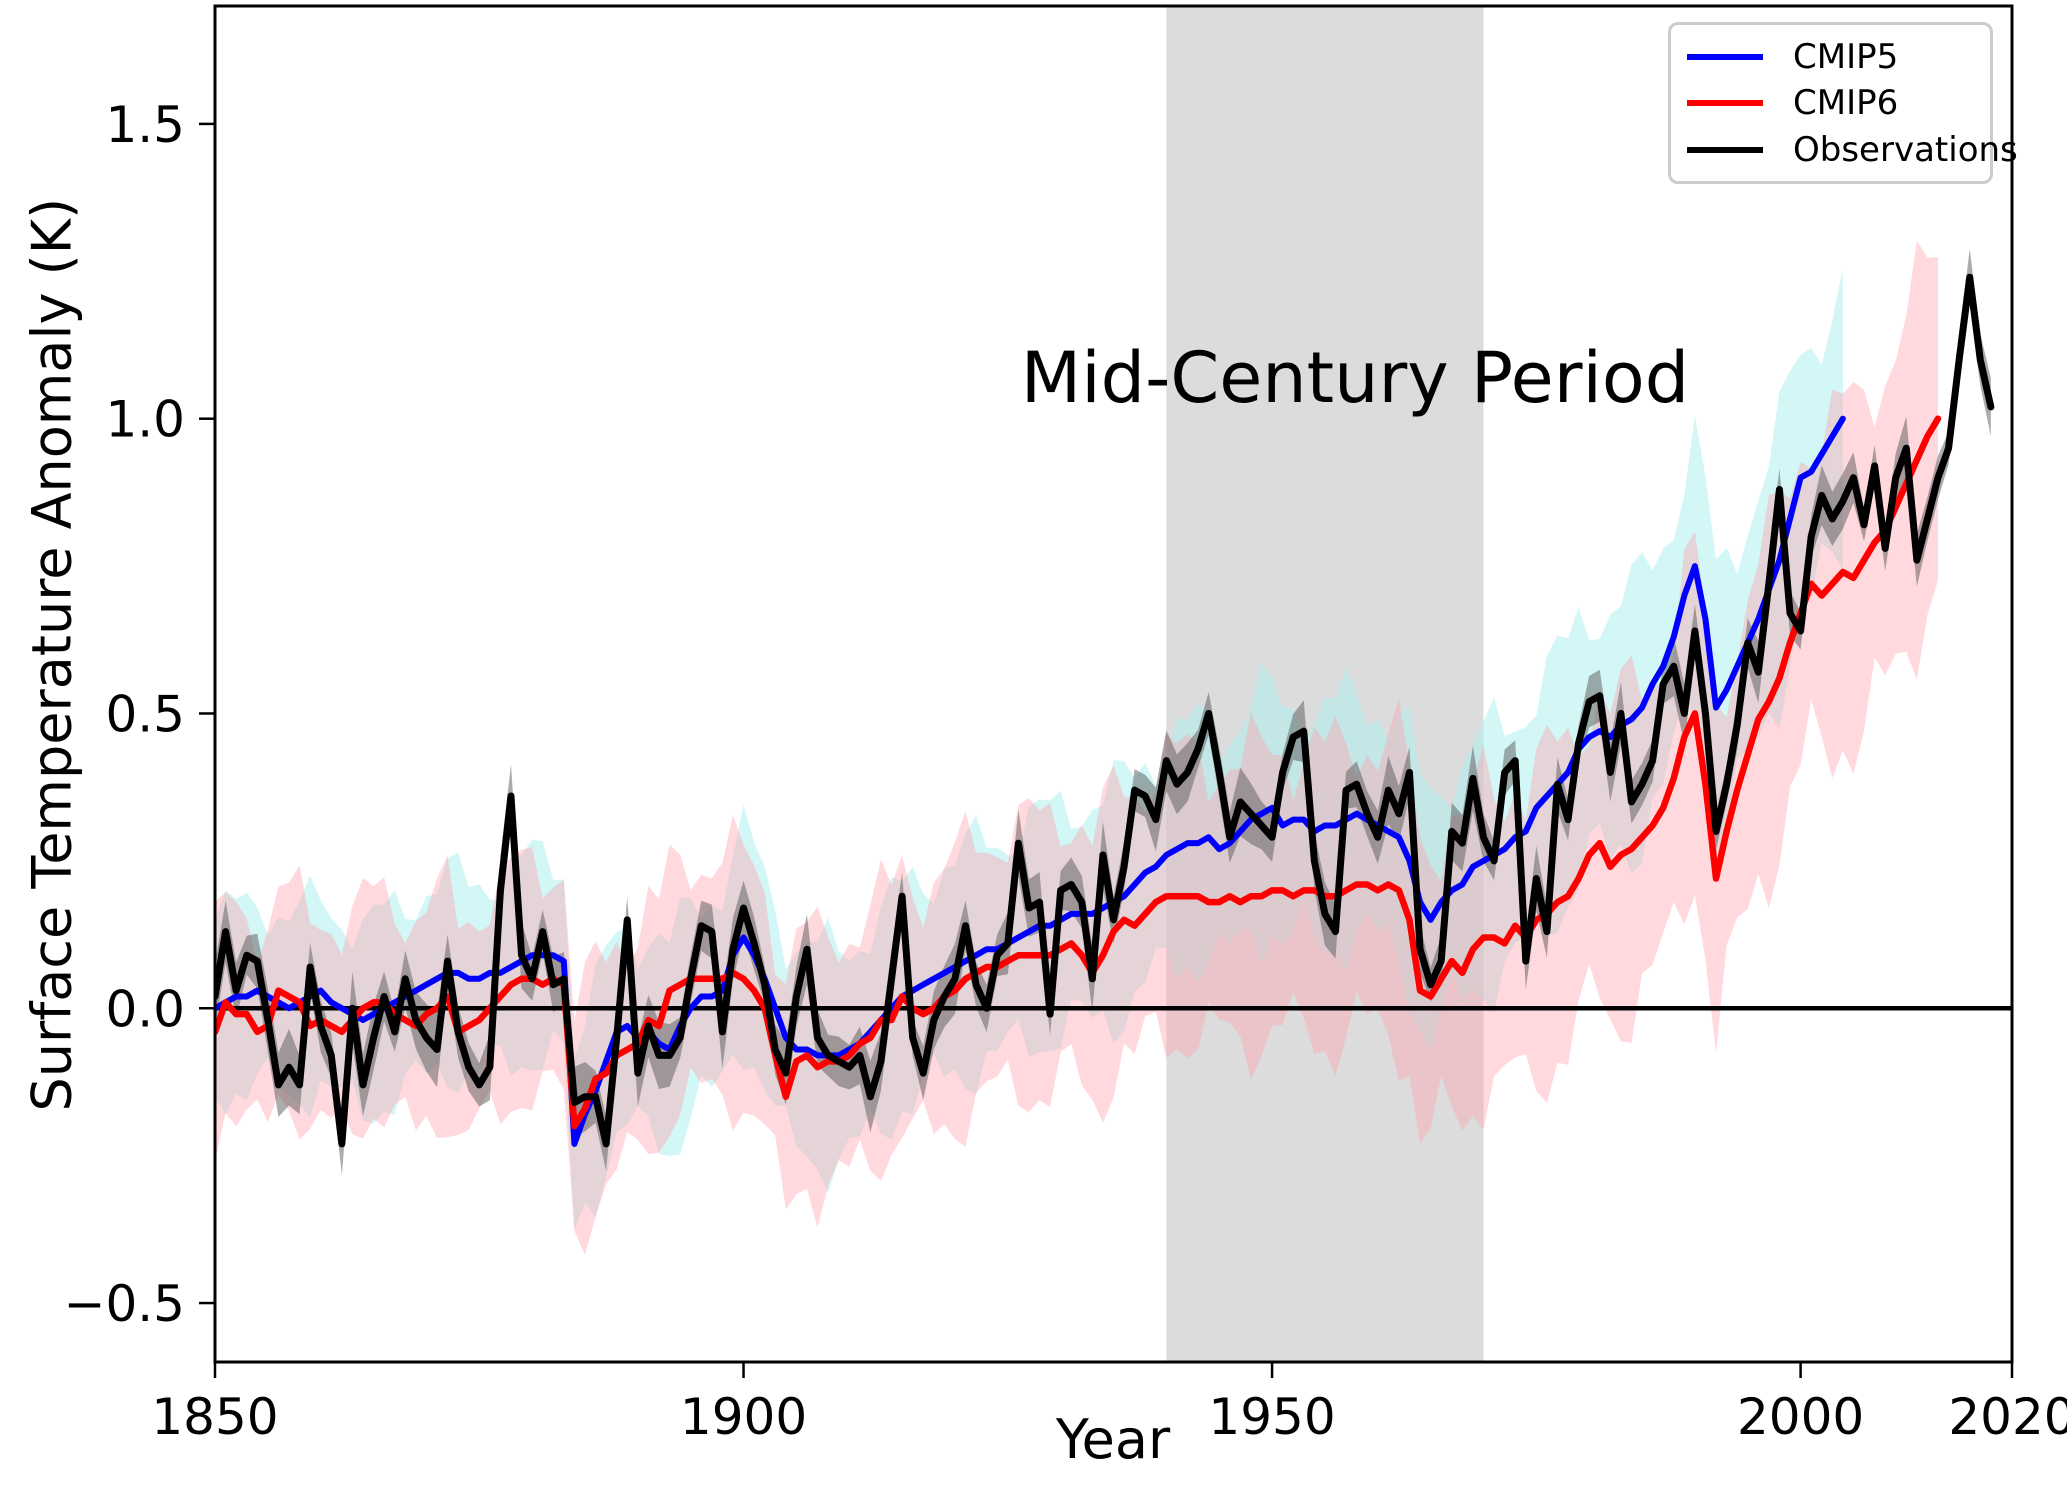 The height and width of the screenshot is (1500, 2067). I want to click on legend-item-observations: Observations, so click(1852, 150).